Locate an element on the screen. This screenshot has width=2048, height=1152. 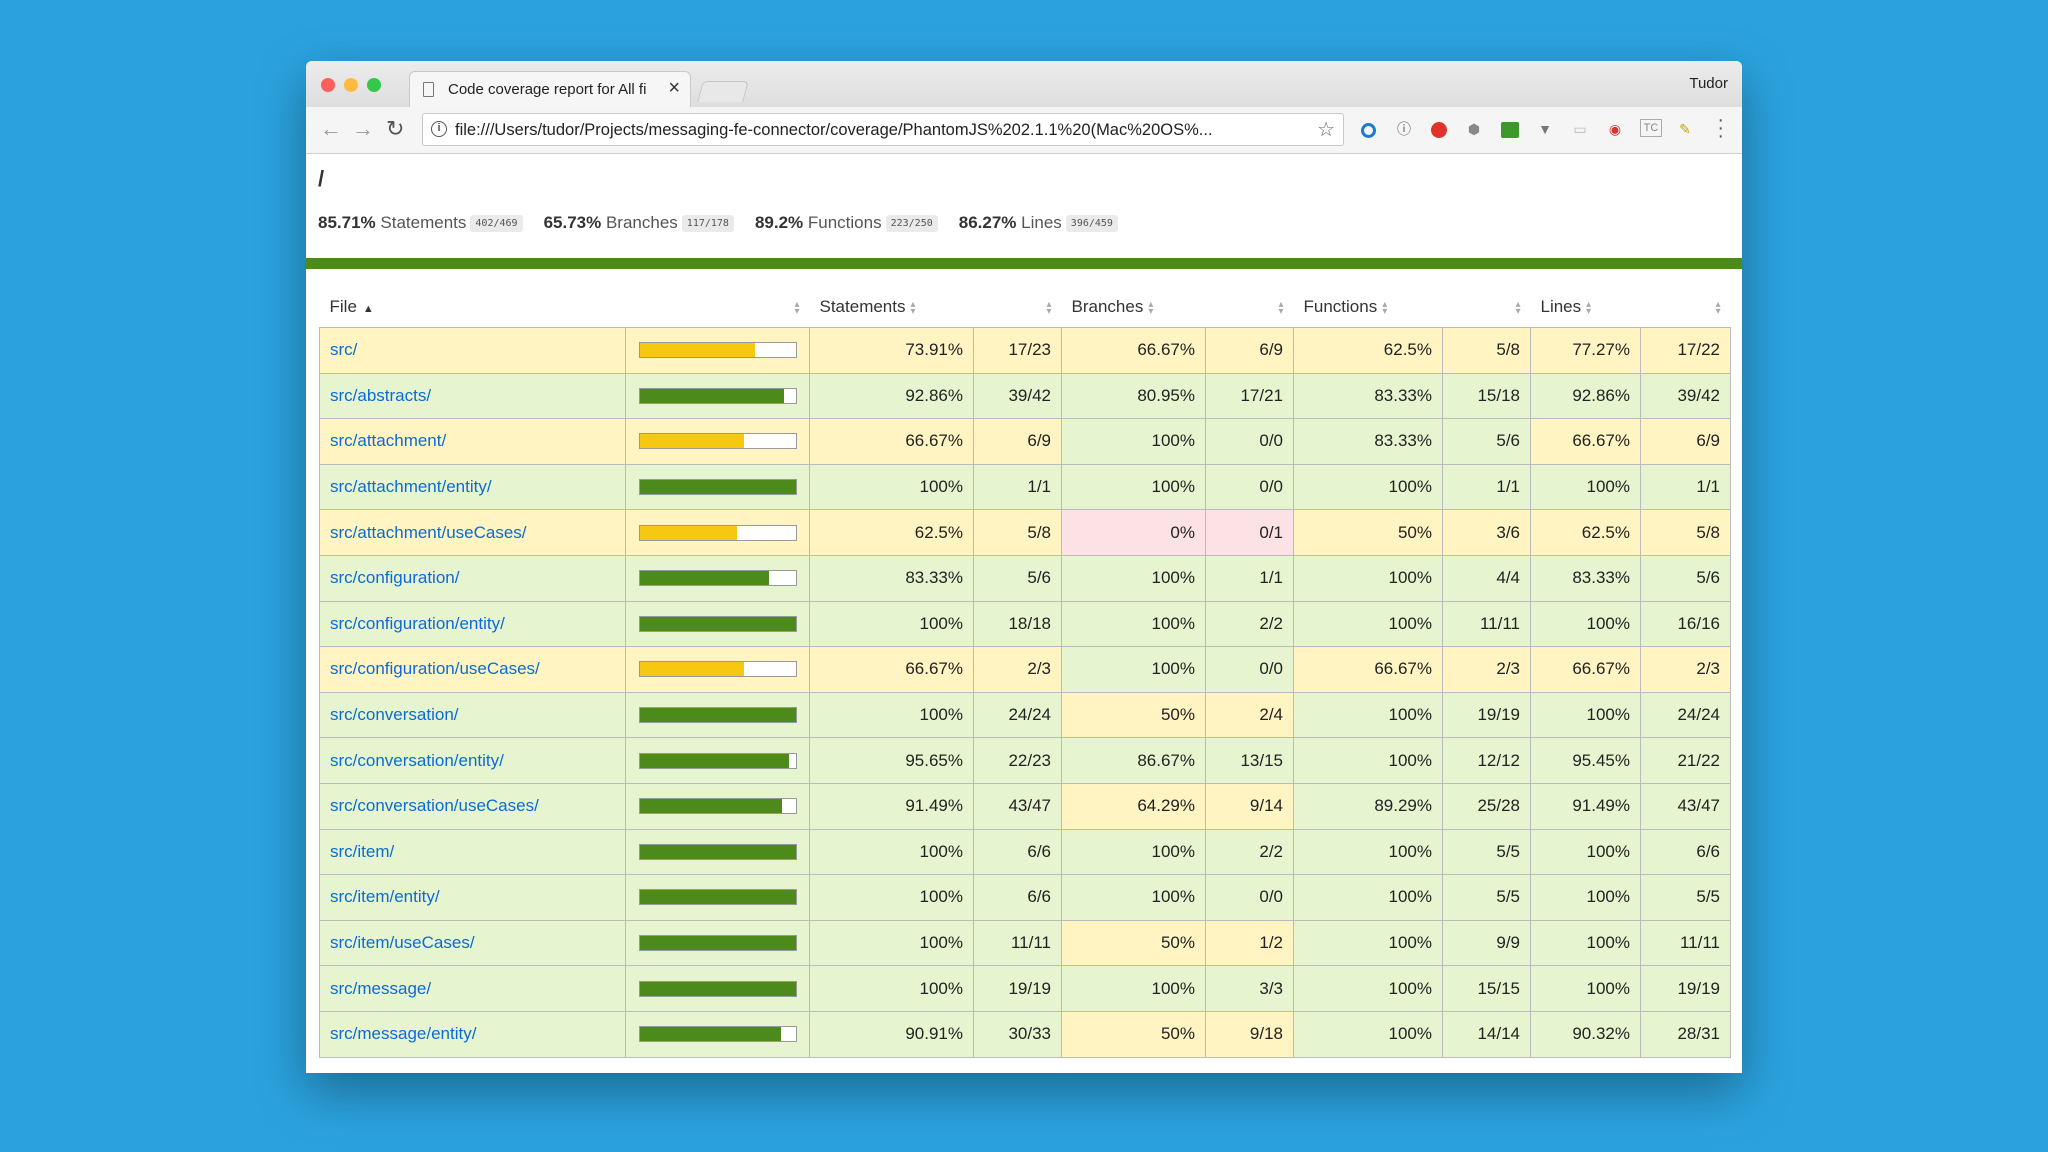
pencil-icon: ✎ is located at coordinates (1685, 129).